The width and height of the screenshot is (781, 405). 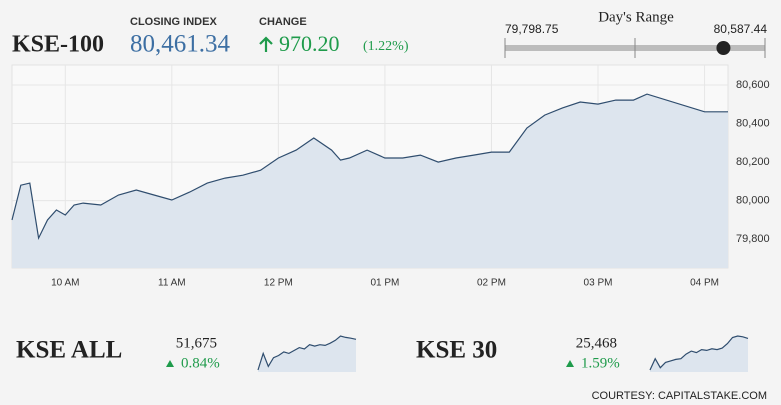 I want to click on x-tick-label: 01 PM, so click(x=384, y=283).